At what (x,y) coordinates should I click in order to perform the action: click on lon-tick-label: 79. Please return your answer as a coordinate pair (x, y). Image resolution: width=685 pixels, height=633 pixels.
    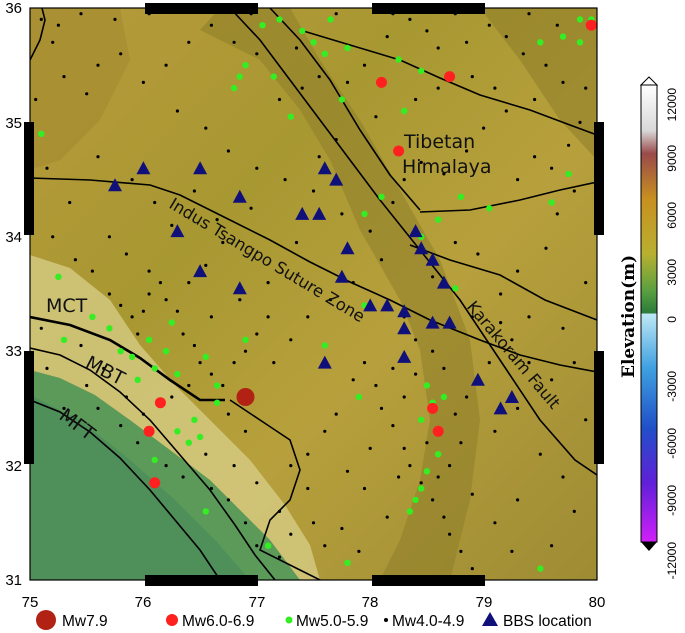
    Looking at the image, I should click on (484, 602).